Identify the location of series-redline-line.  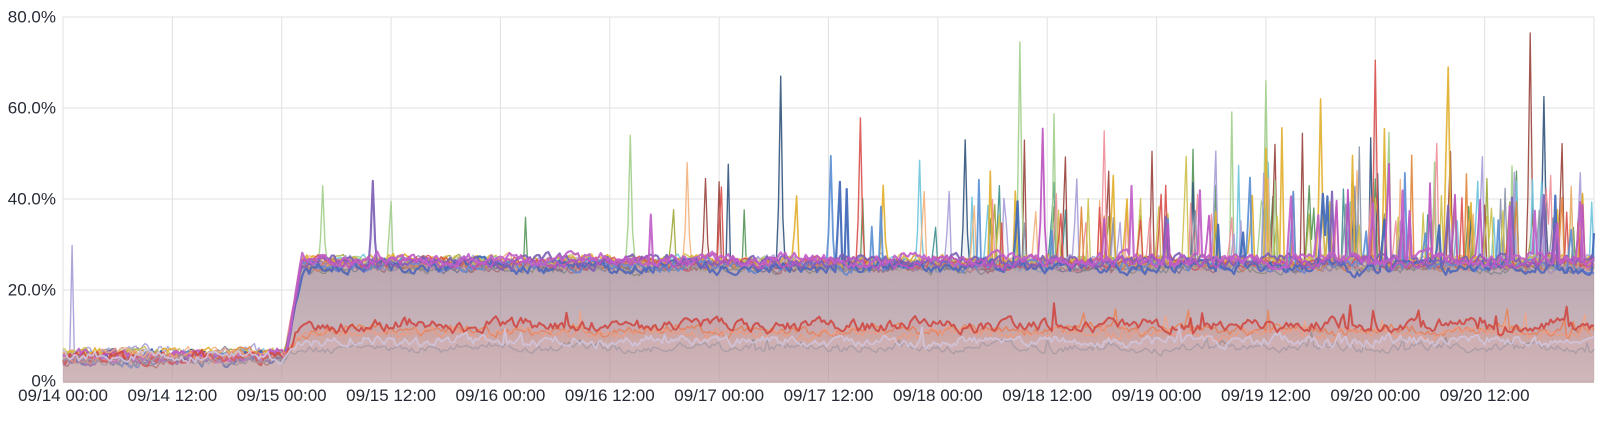
(828, 335).